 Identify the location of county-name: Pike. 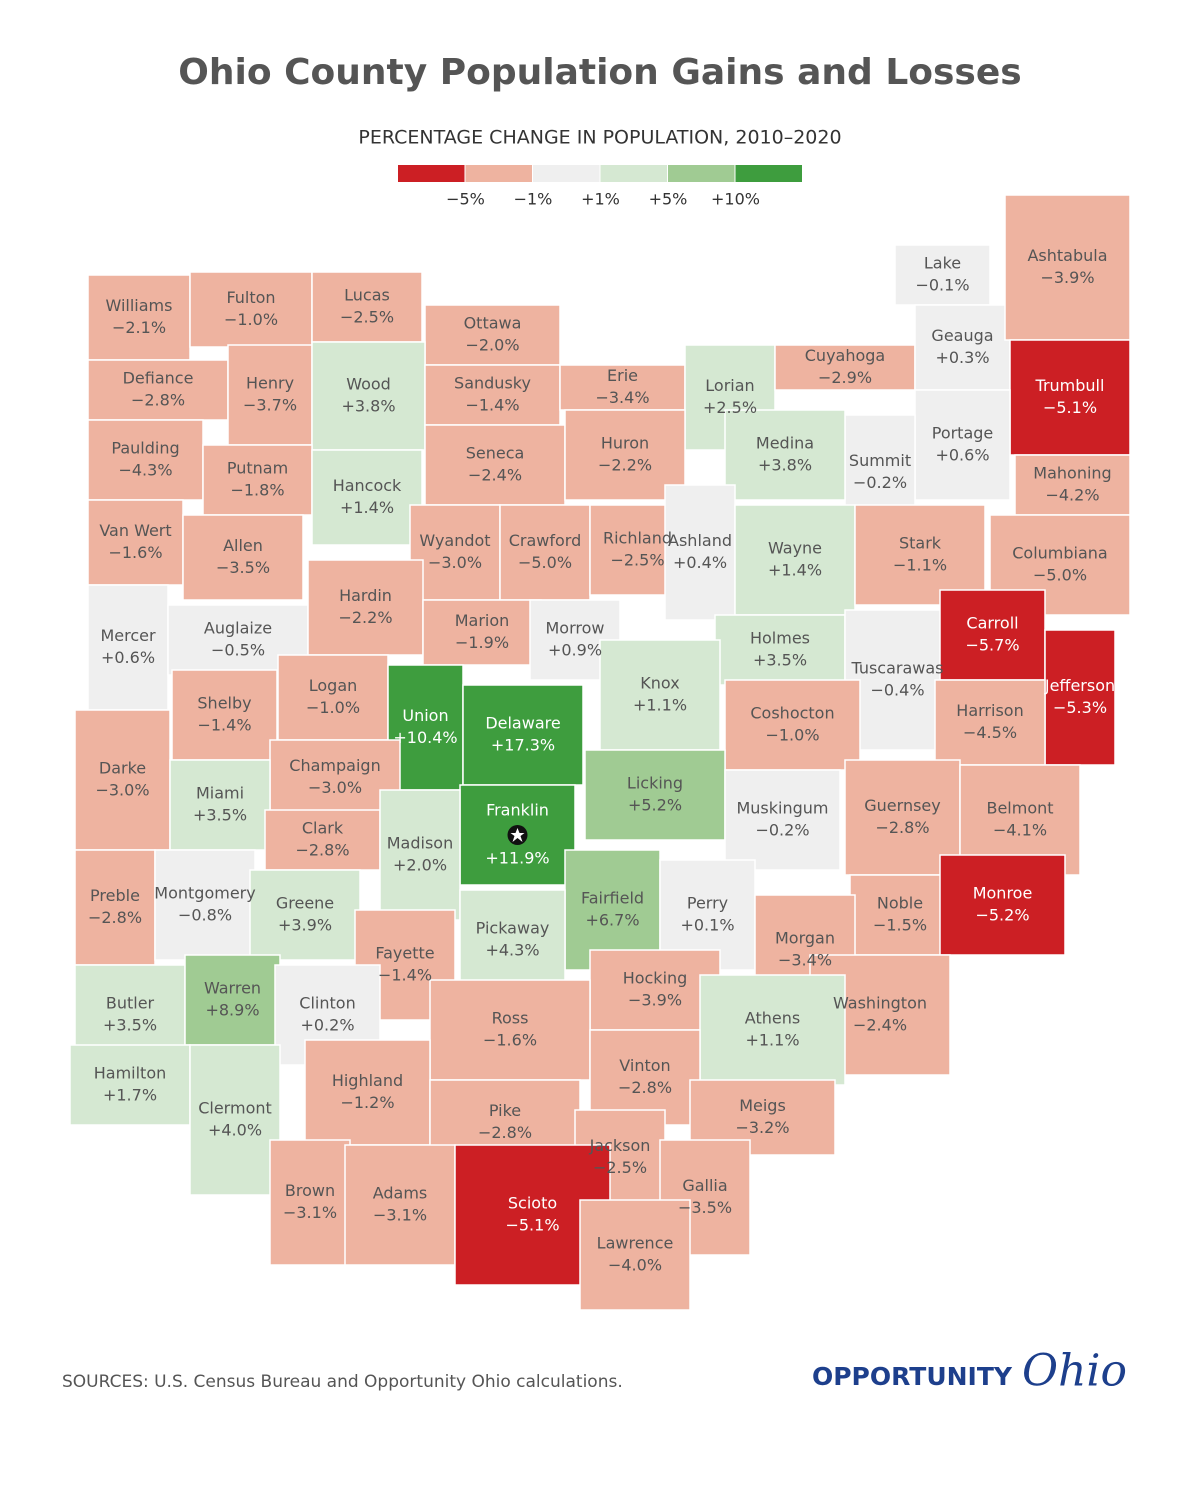
(505, 1110).